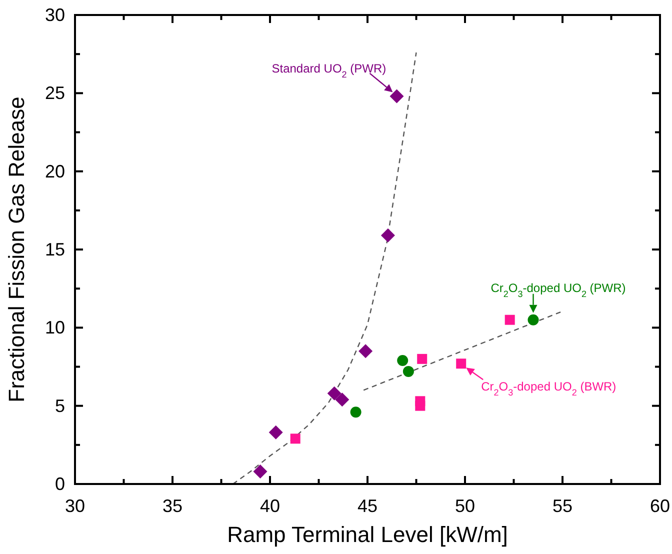  What do you see at coordinates (548, 389) in the screenshot?
I see `annotation: Cr$_{2}$O$_{3}$-doped UO$_{2}$ (BWR)` at bounding box center [548, 389].